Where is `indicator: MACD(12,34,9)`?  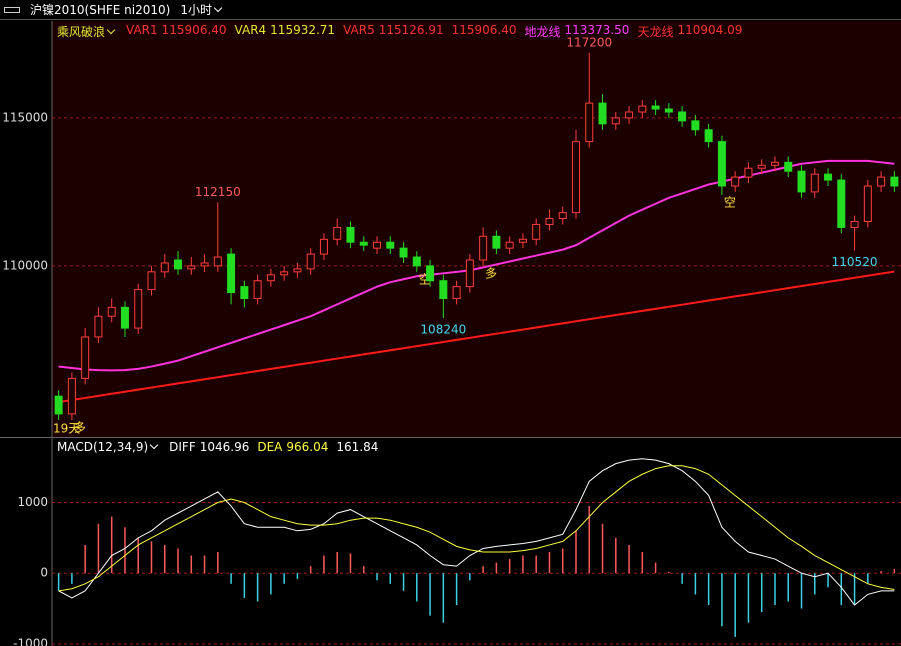
indicator: MACD(12,34,9) is located at coordinates (109, 447).